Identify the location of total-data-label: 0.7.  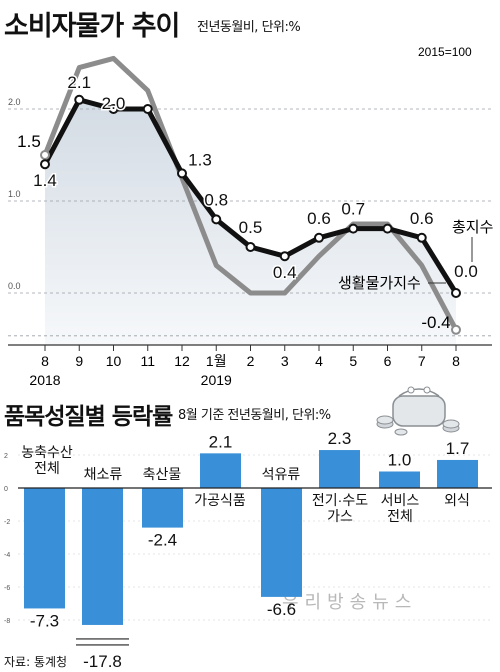
(353, 209).